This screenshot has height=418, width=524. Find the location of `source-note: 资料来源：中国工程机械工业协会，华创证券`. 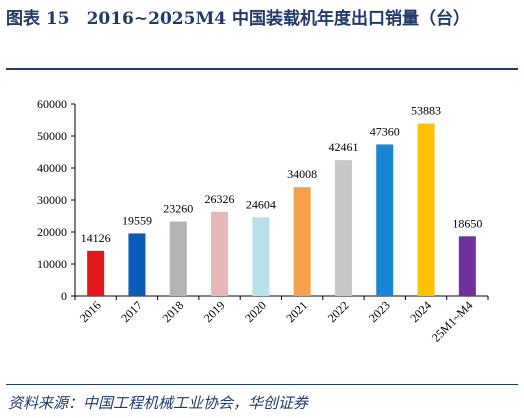

source-note: 资料来源：中国工程机械工业协会，华创证券 is located at coordinates (158, 403).